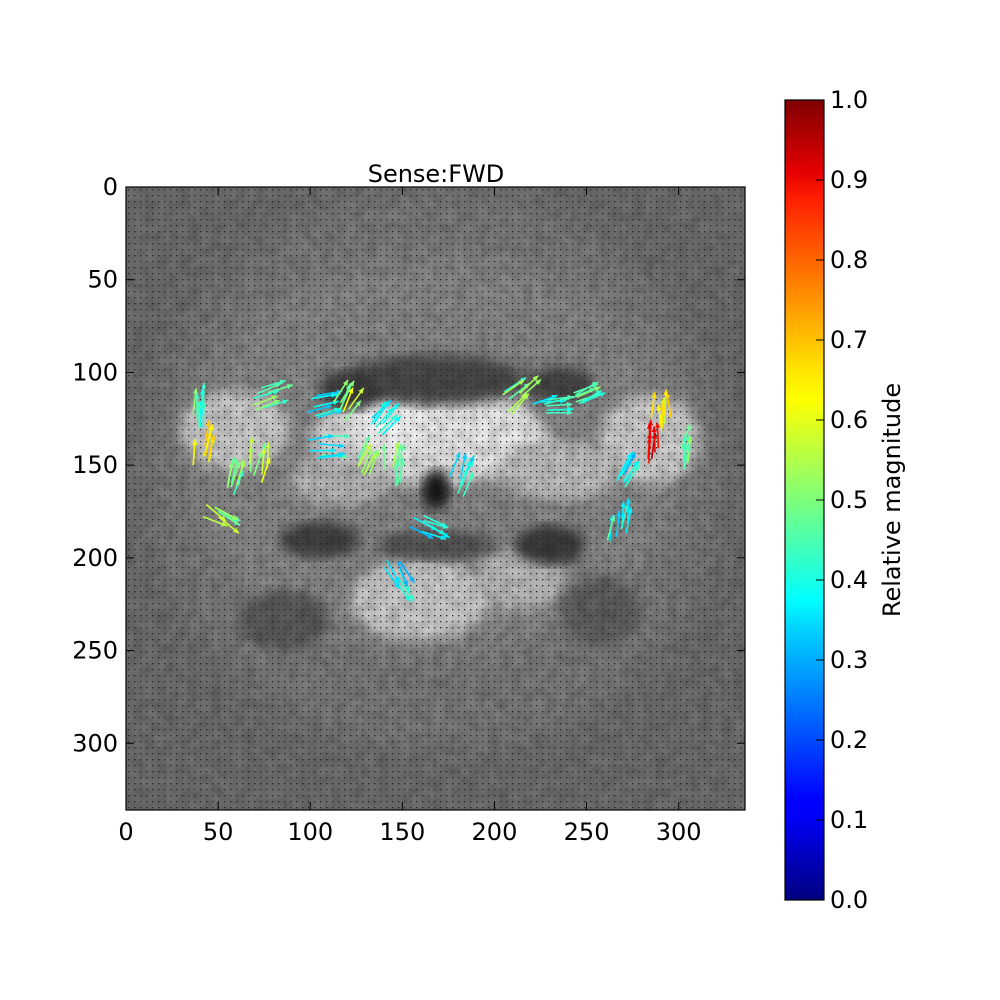  Describe the element at coordinates (842, 500) in the screenshot. I see `colorbar-ticks: 0.0 0.1 0.2 0.3 0.4 0.5 0.6 0.7 0.8 0.9 1.0` at that location.